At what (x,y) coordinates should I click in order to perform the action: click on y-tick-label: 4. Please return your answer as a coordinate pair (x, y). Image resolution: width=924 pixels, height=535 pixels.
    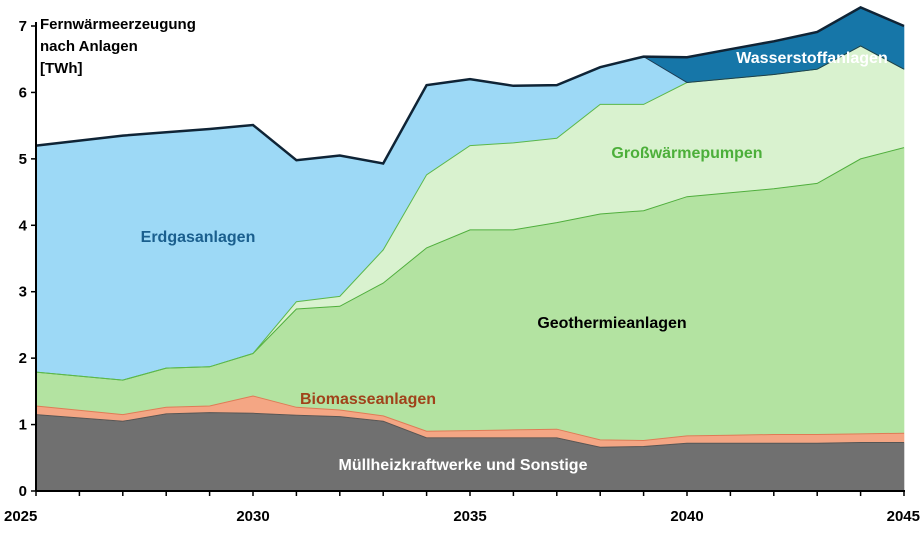
    Looking at the image, I should click on (23, 225).